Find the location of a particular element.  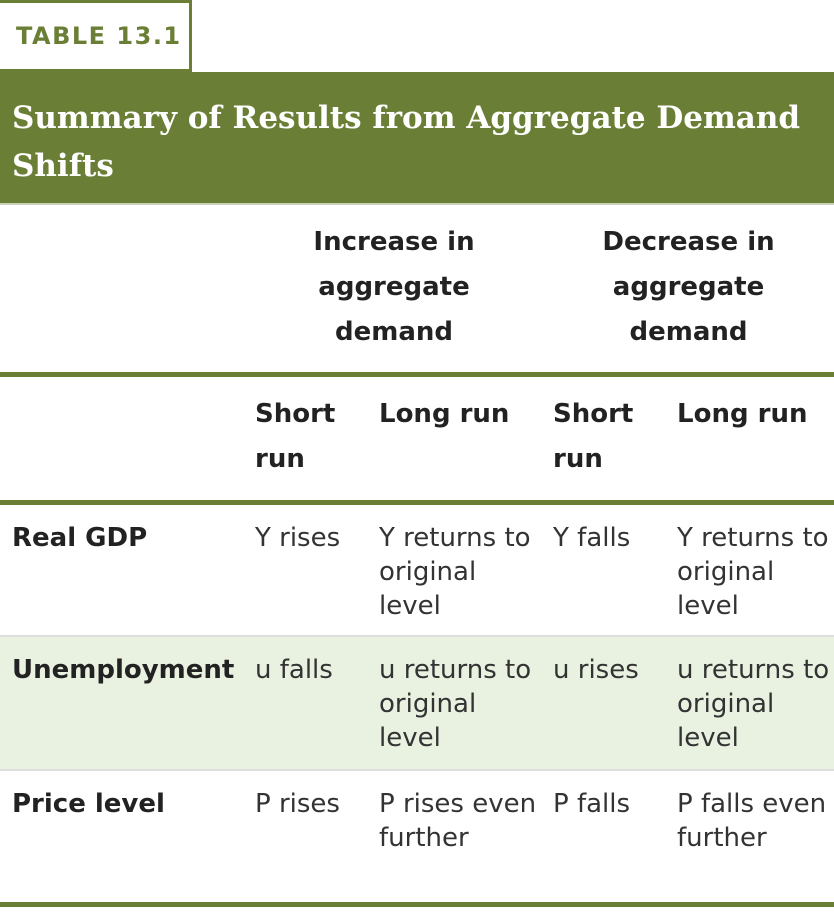

row-label: Price level is located at coordinates (122, 838).